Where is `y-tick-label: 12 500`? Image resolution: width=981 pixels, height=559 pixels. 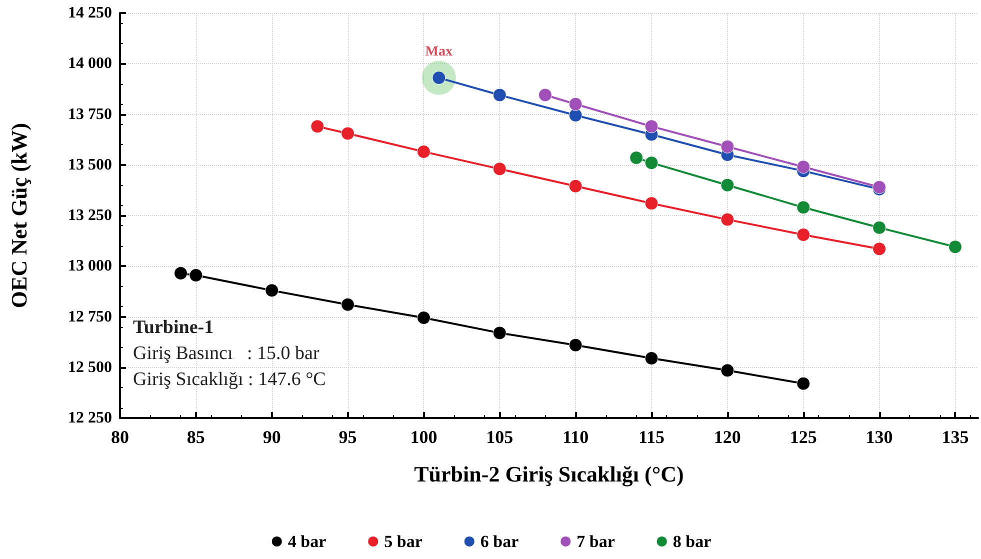
y-tick-label: 12 500 is located at coordinates (90, 367).